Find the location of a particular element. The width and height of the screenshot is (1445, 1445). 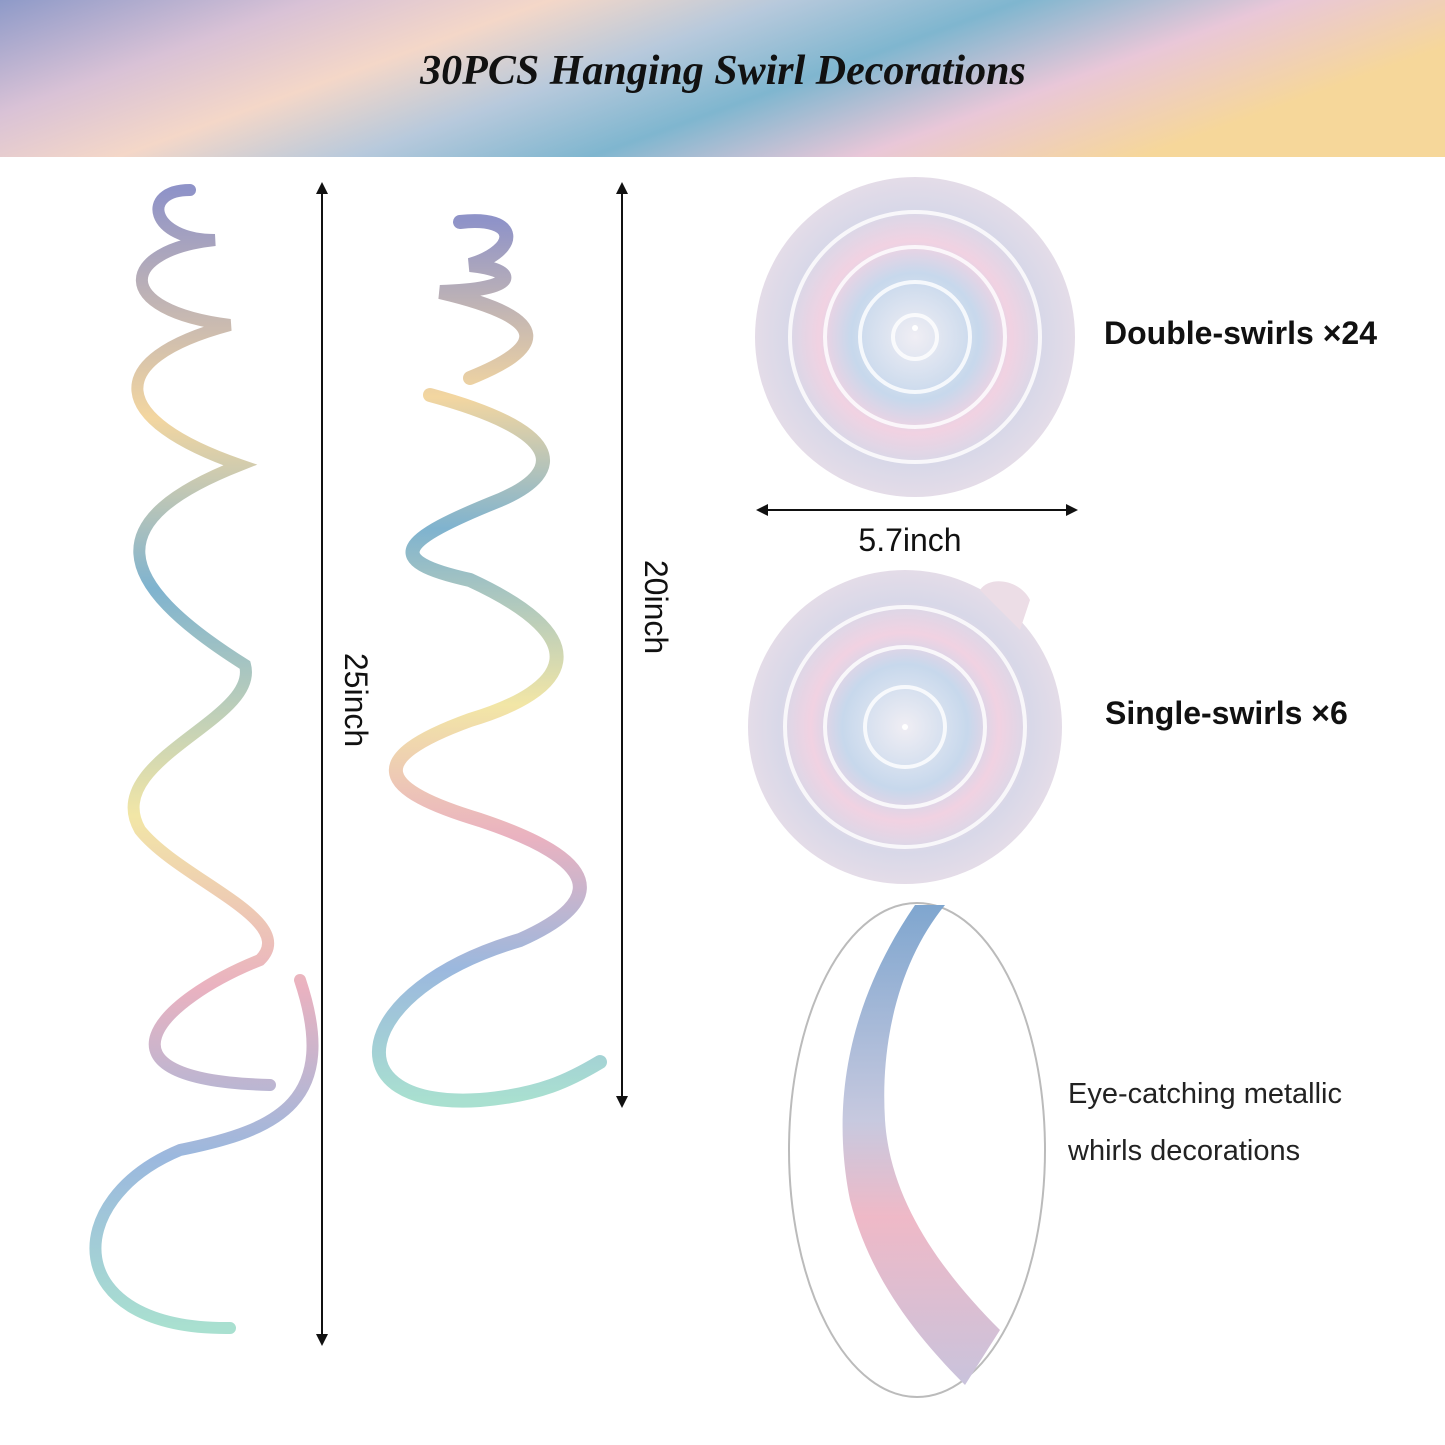

double-swirl-disc is located at coordinates (915, 337).